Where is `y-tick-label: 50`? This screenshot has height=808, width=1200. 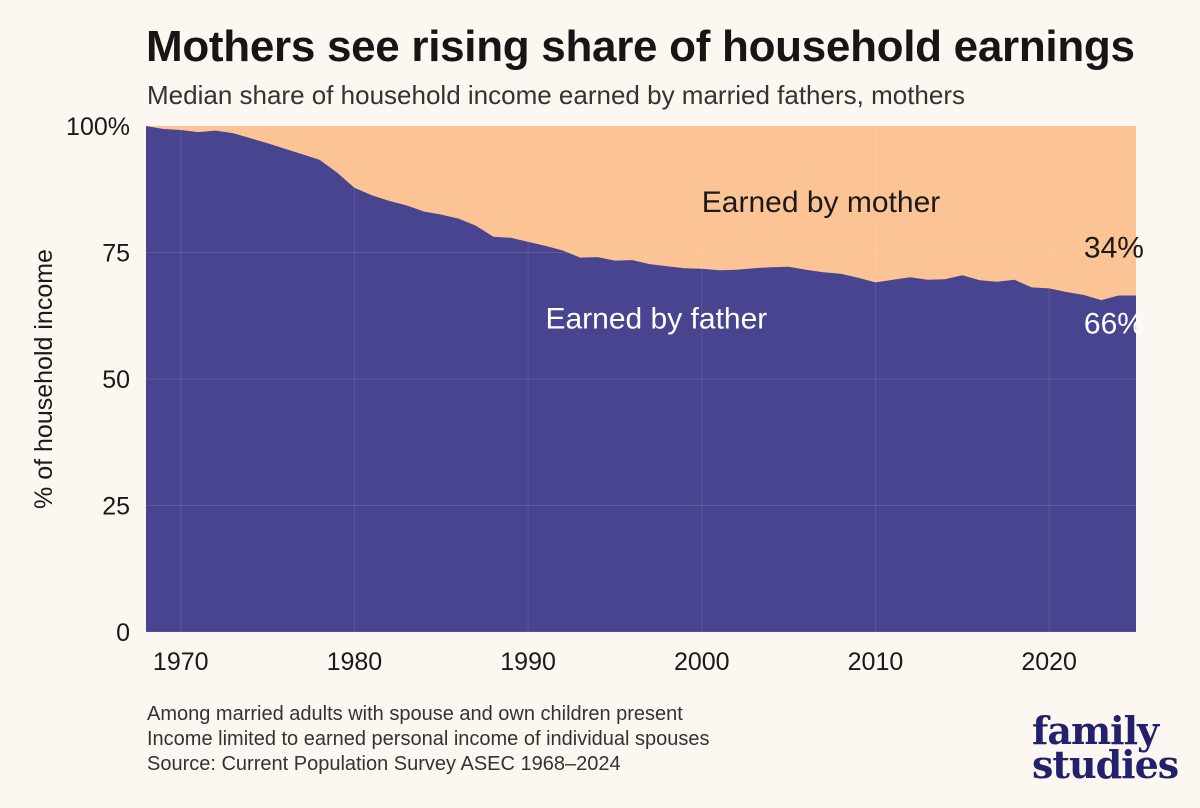
y-tick-label: 50 is located at coordinates (116, 380).